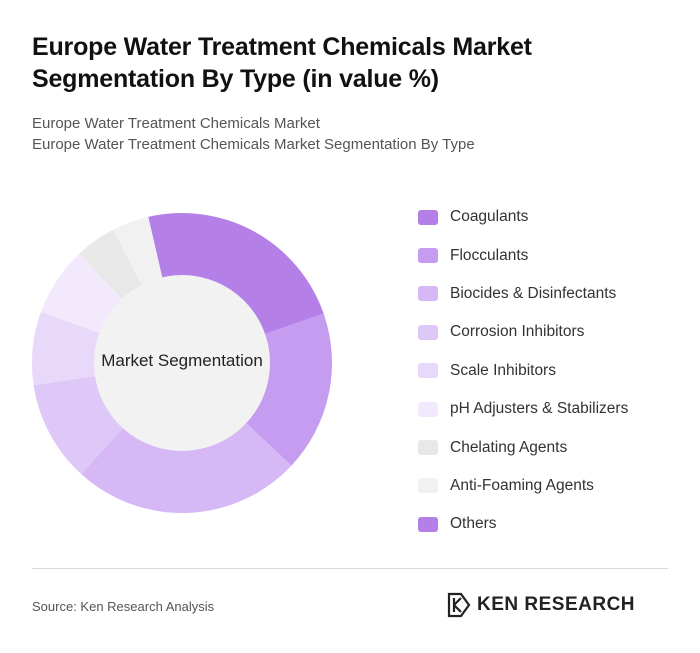 This screenshot has height=653, width=700. What do you see at coordinates (489, 255) in the screenshot?
I see `legend-label: Flocculants` at bounding box center [489, 255].